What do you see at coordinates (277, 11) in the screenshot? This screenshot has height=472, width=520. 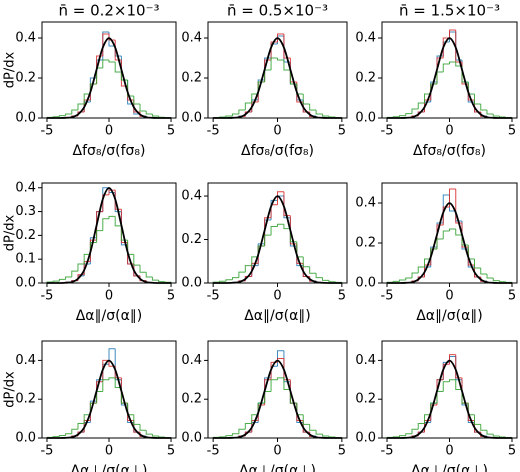 I see `chart-title: n̄ = 0.5×10⁻³` at bounding box center [277, 11].